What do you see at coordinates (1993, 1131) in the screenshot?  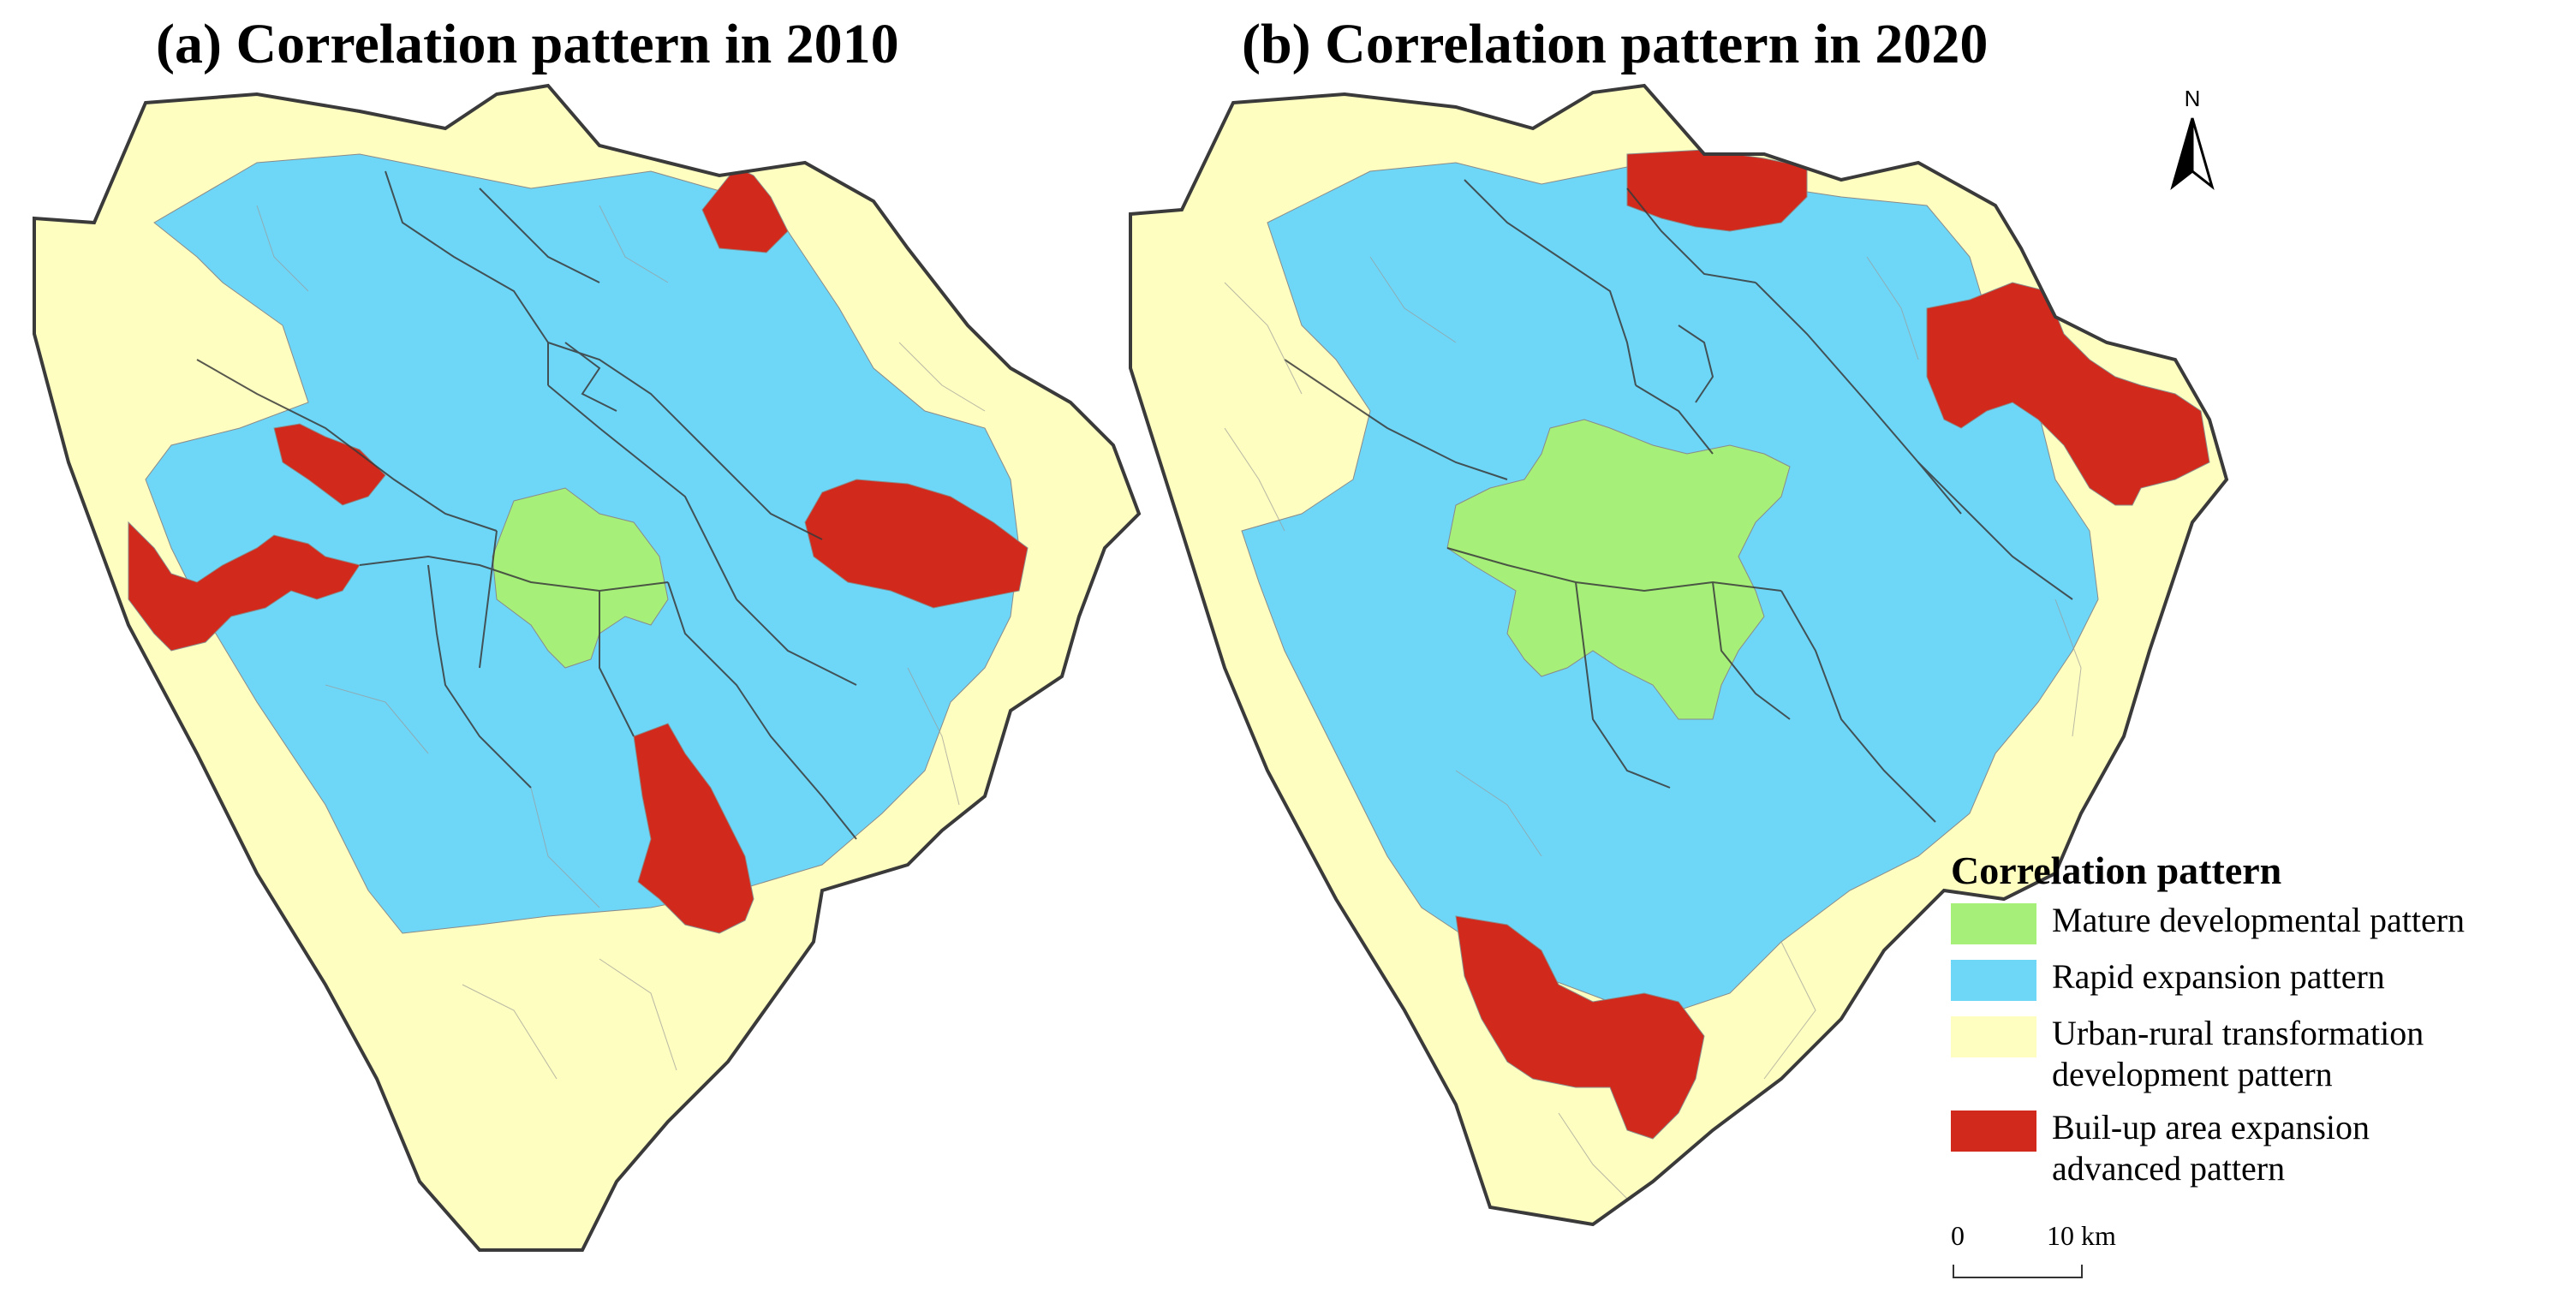 I see `legend-swatch-advanced` at bounding box center [1993, 1131].